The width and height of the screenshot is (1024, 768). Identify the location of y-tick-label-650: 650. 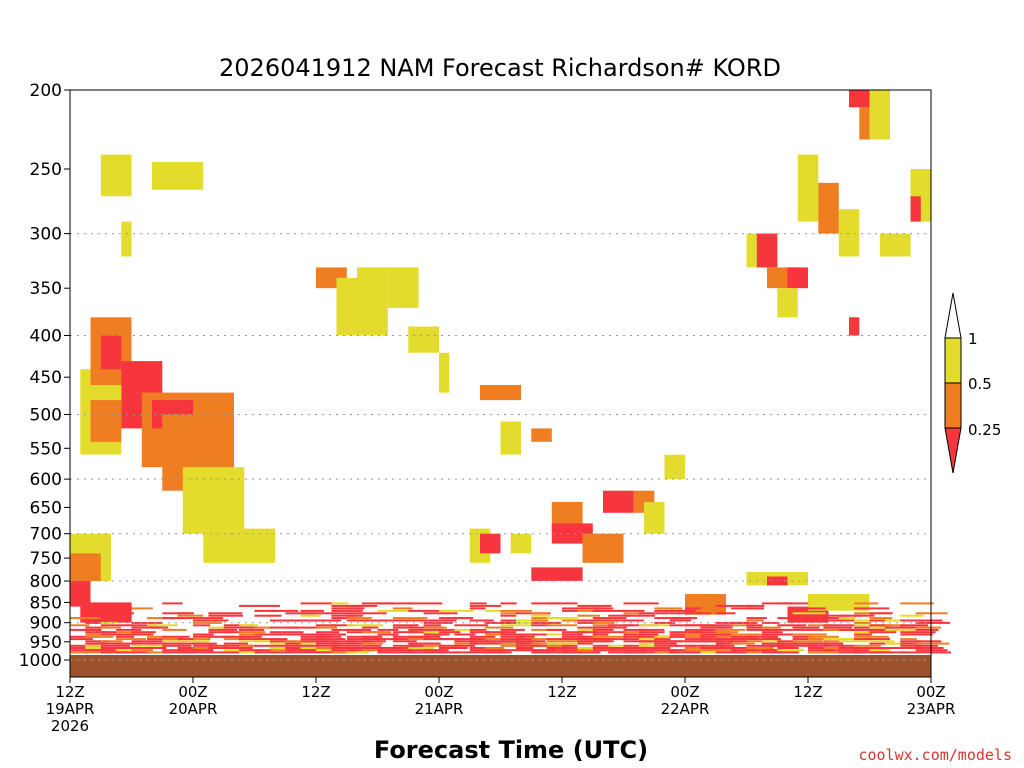
(46, 508).